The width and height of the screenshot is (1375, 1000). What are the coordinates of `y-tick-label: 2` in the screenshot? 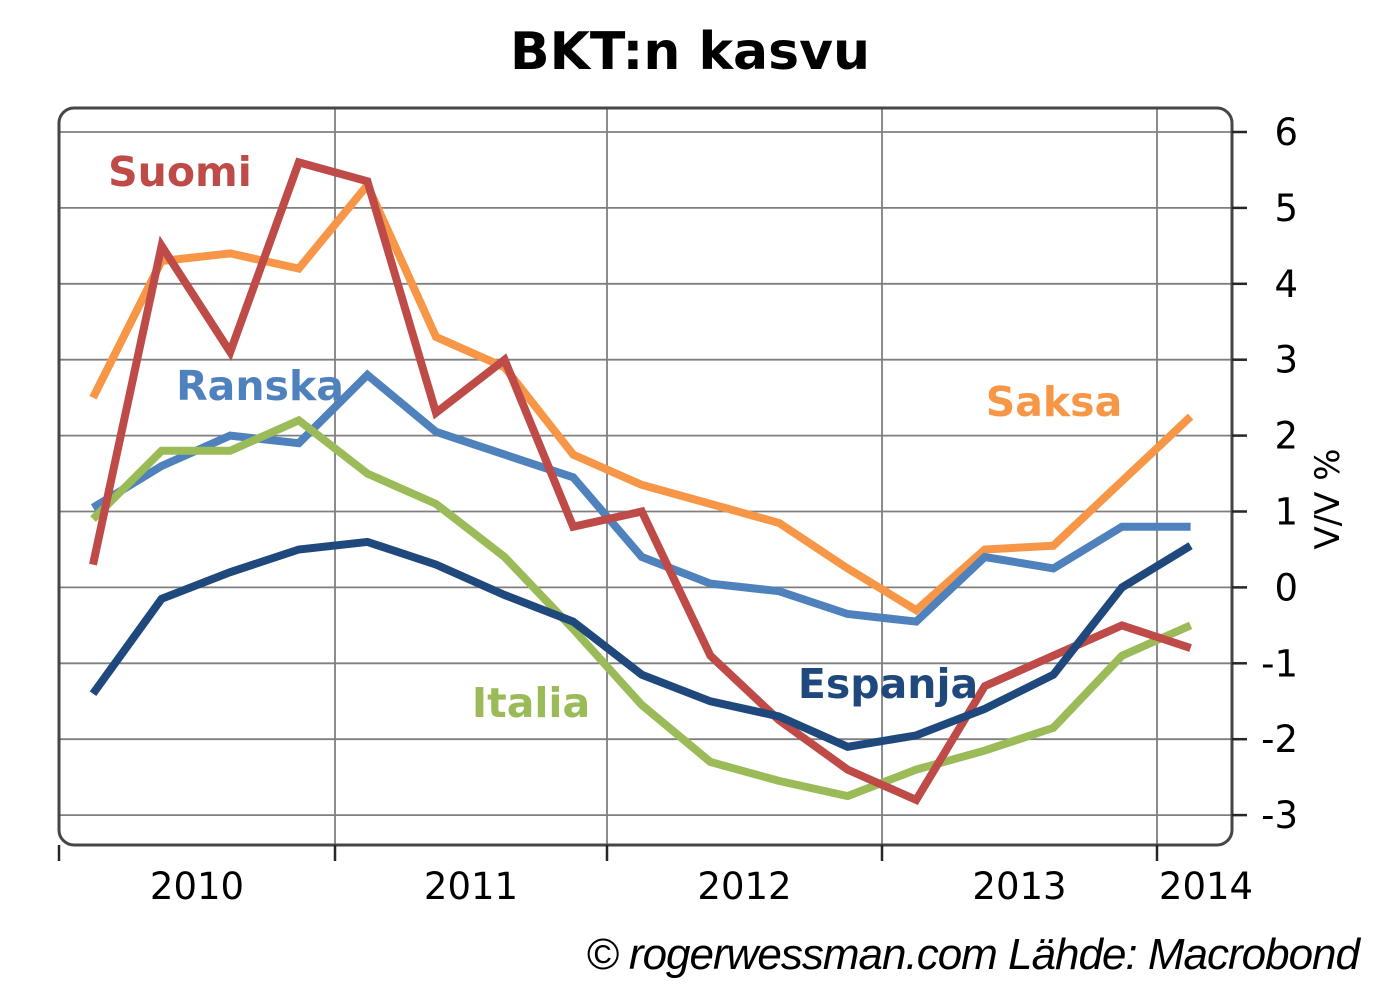 It's located at (1286, 436).